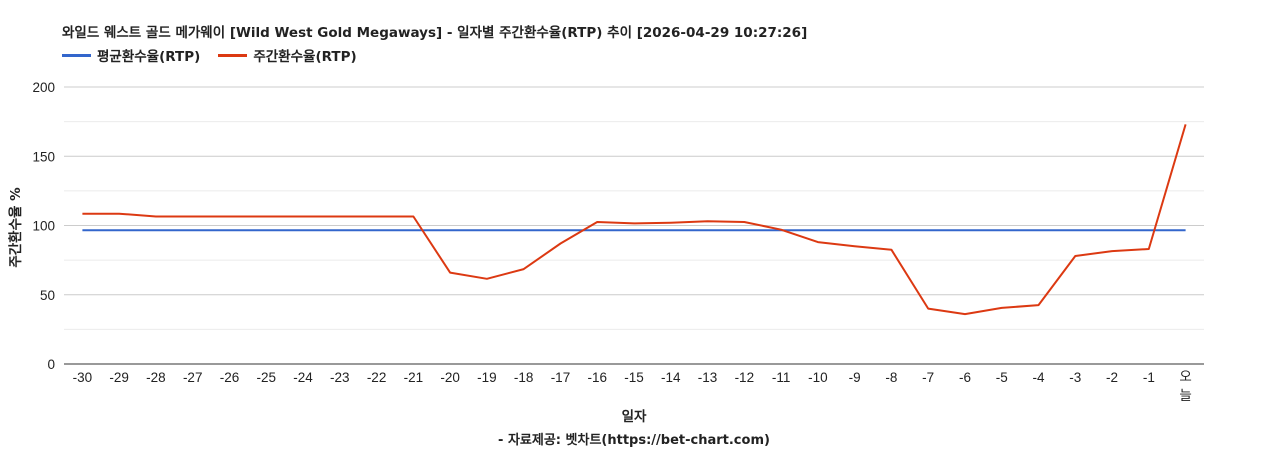  I want to click on legend-label-avg: 평균환수율(RTP), so click(149, 57).